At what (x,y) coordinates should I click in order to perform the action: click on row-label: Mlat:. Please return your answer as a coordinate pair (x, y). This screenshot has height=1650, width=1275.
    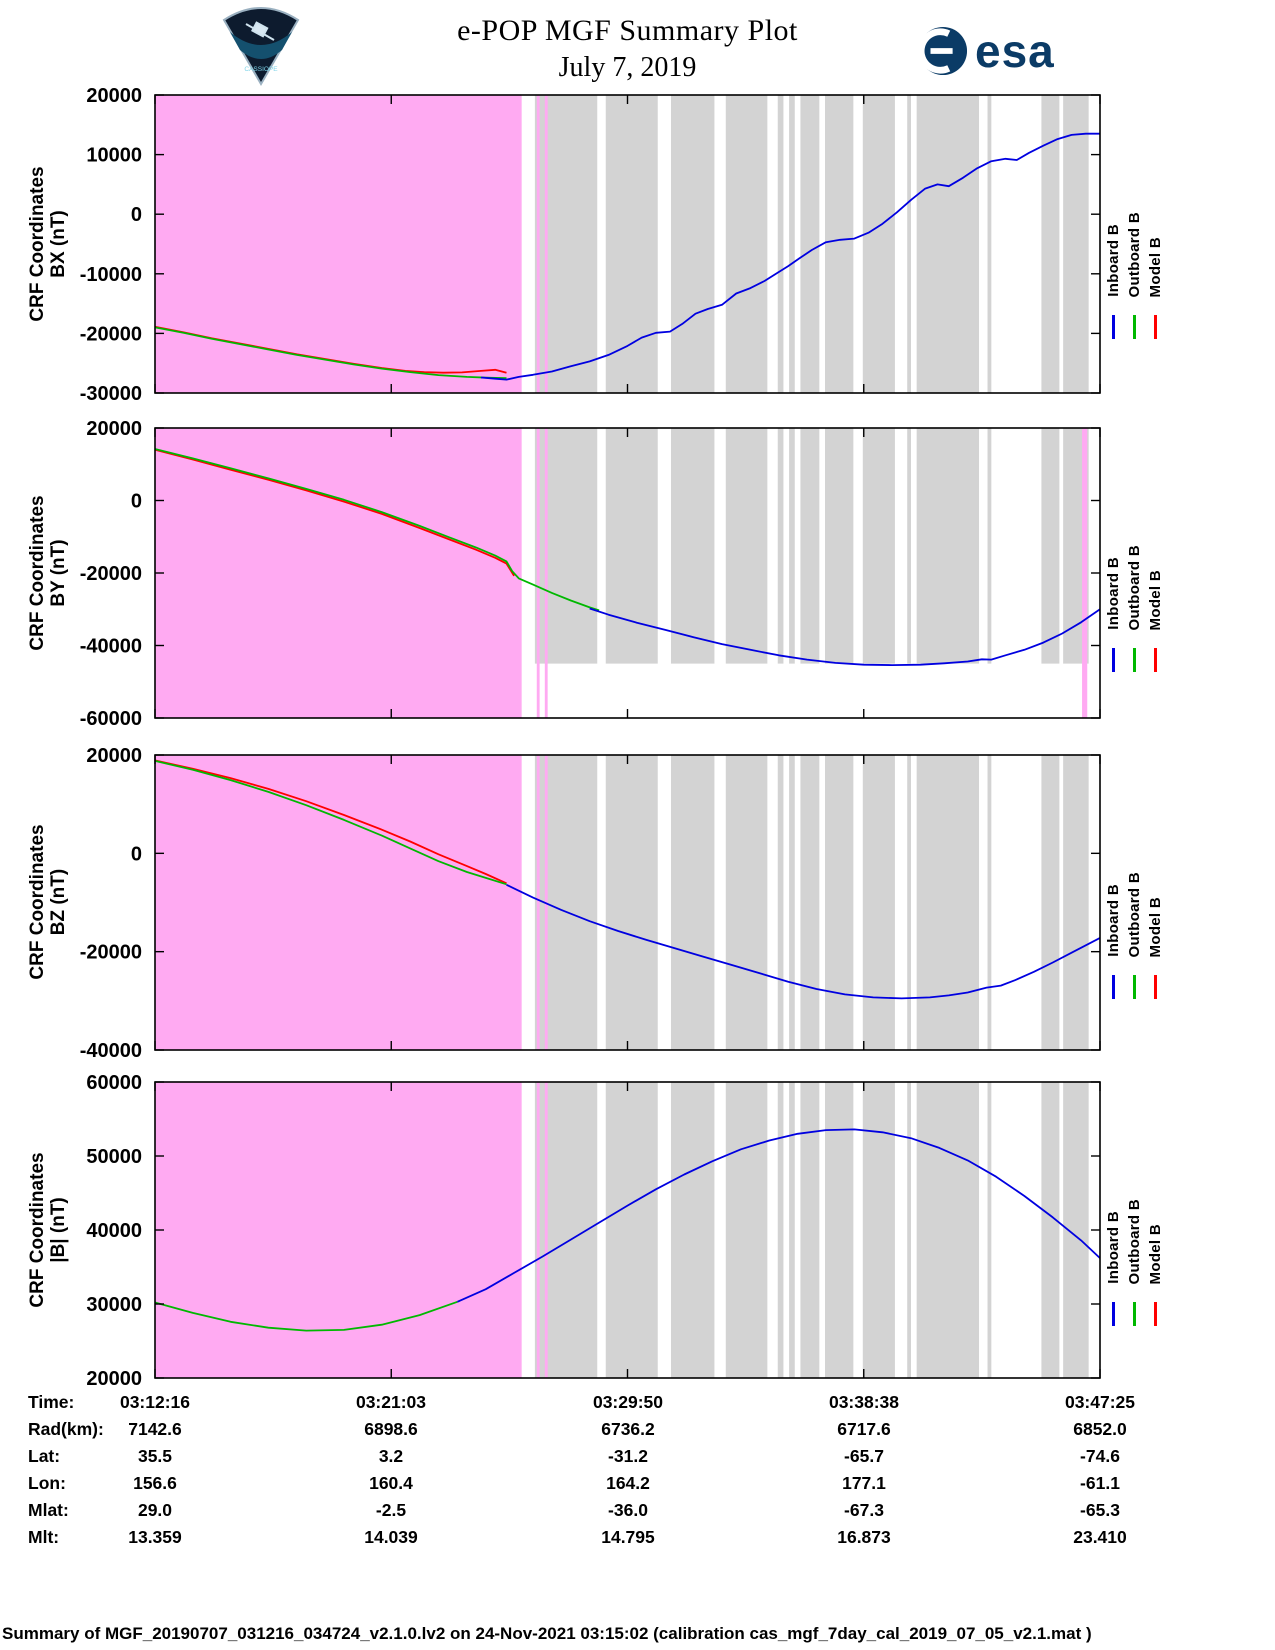
    Looking at the image, I should click on (48, 1510).